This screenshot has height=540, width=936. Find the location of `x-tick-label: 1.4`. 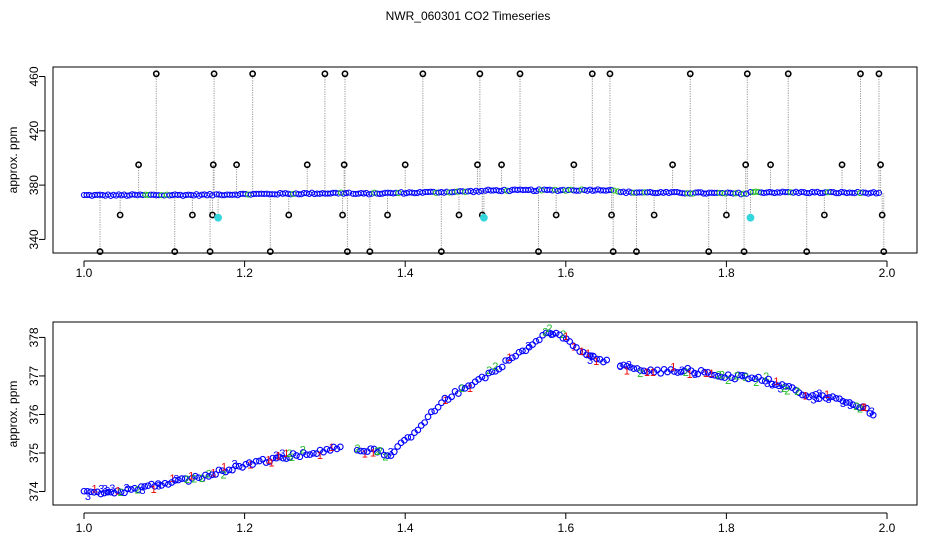

x-tick-label: 1.4 is located at coordinates (405, 528).